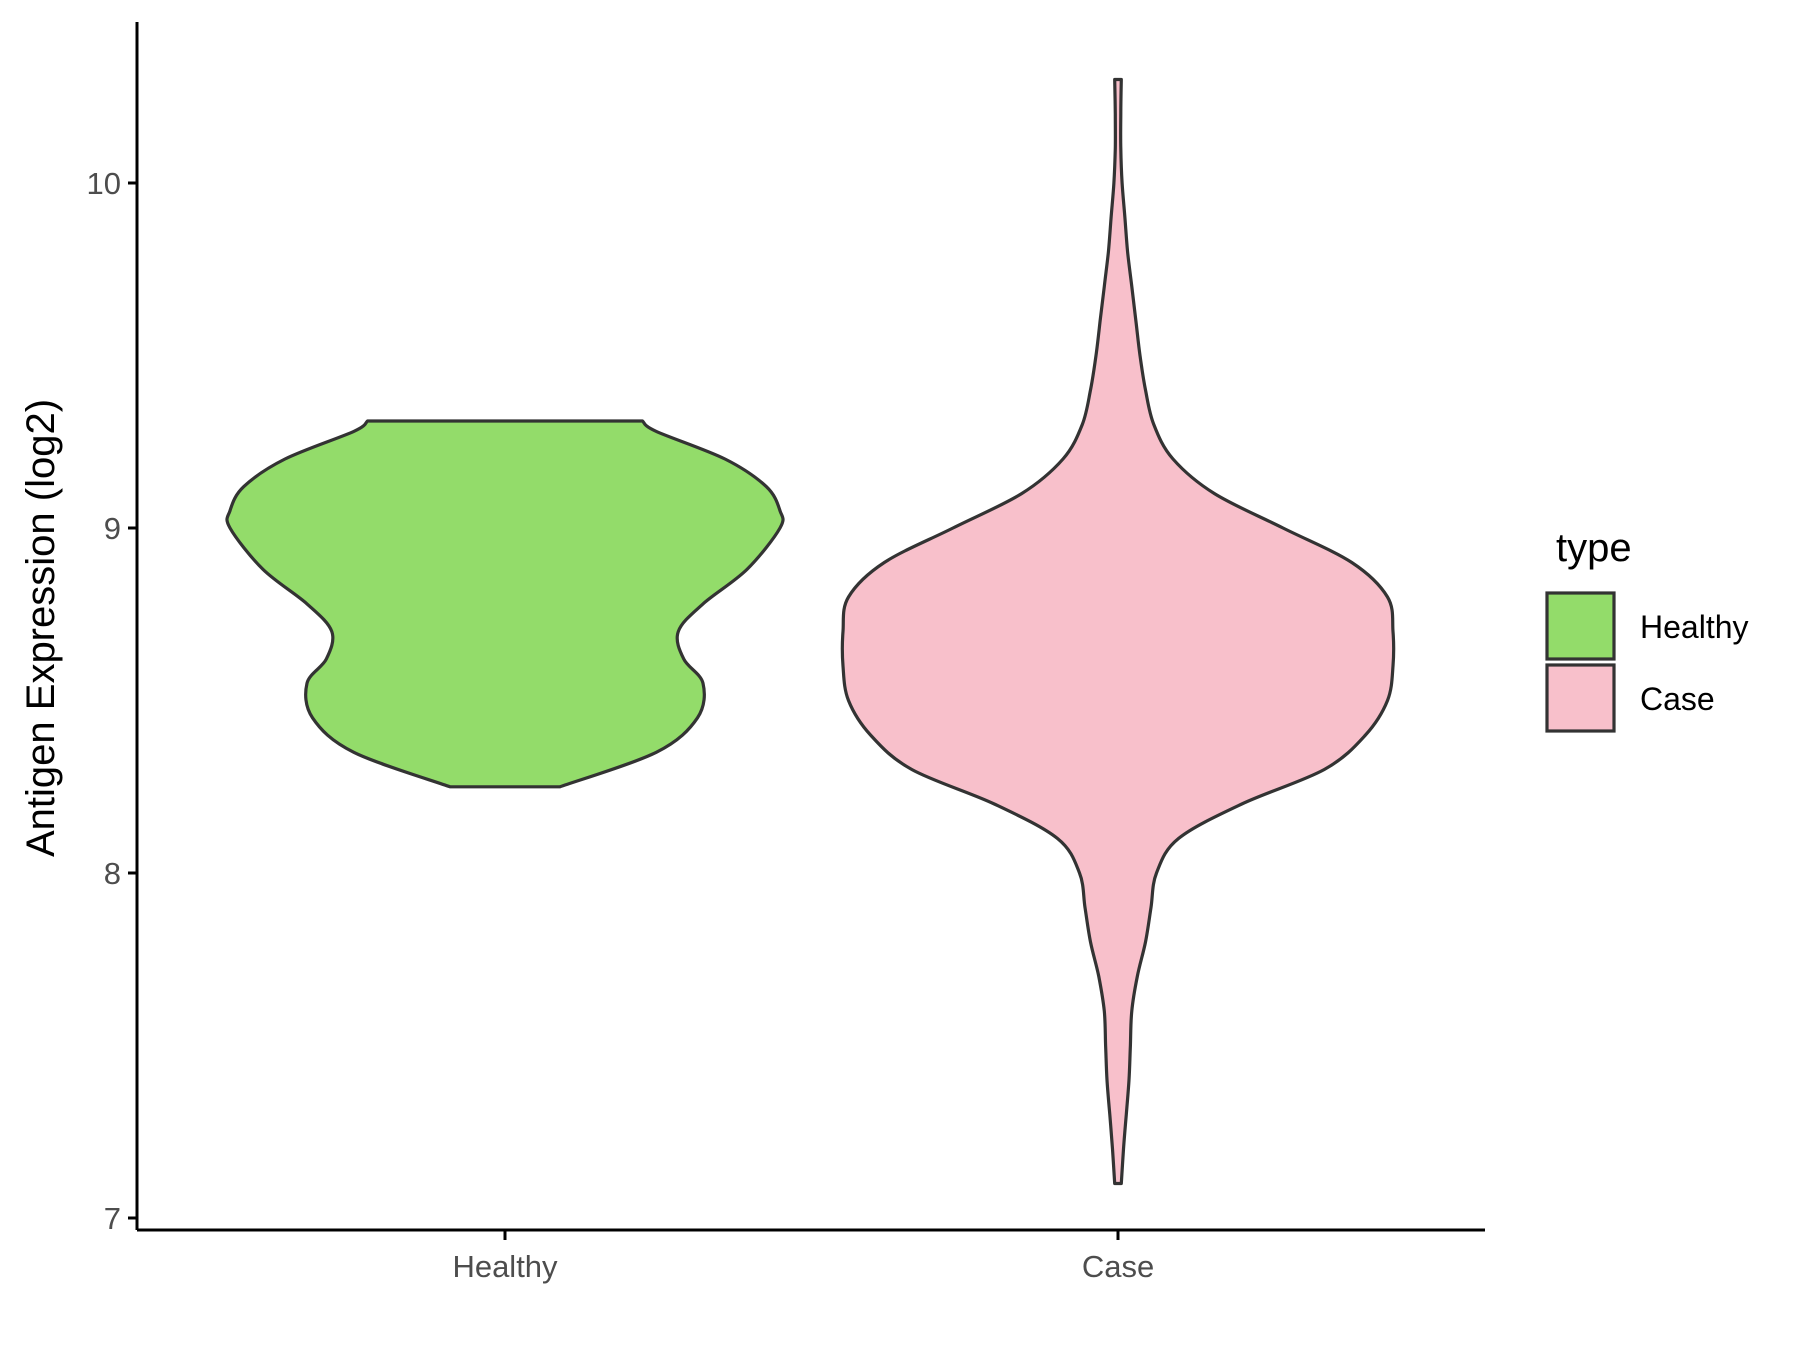 The image size is (1800, 1350). Describe the element at coordinates (1580, 626) in the screenshot. I see `legend-key-healthy` at that location.